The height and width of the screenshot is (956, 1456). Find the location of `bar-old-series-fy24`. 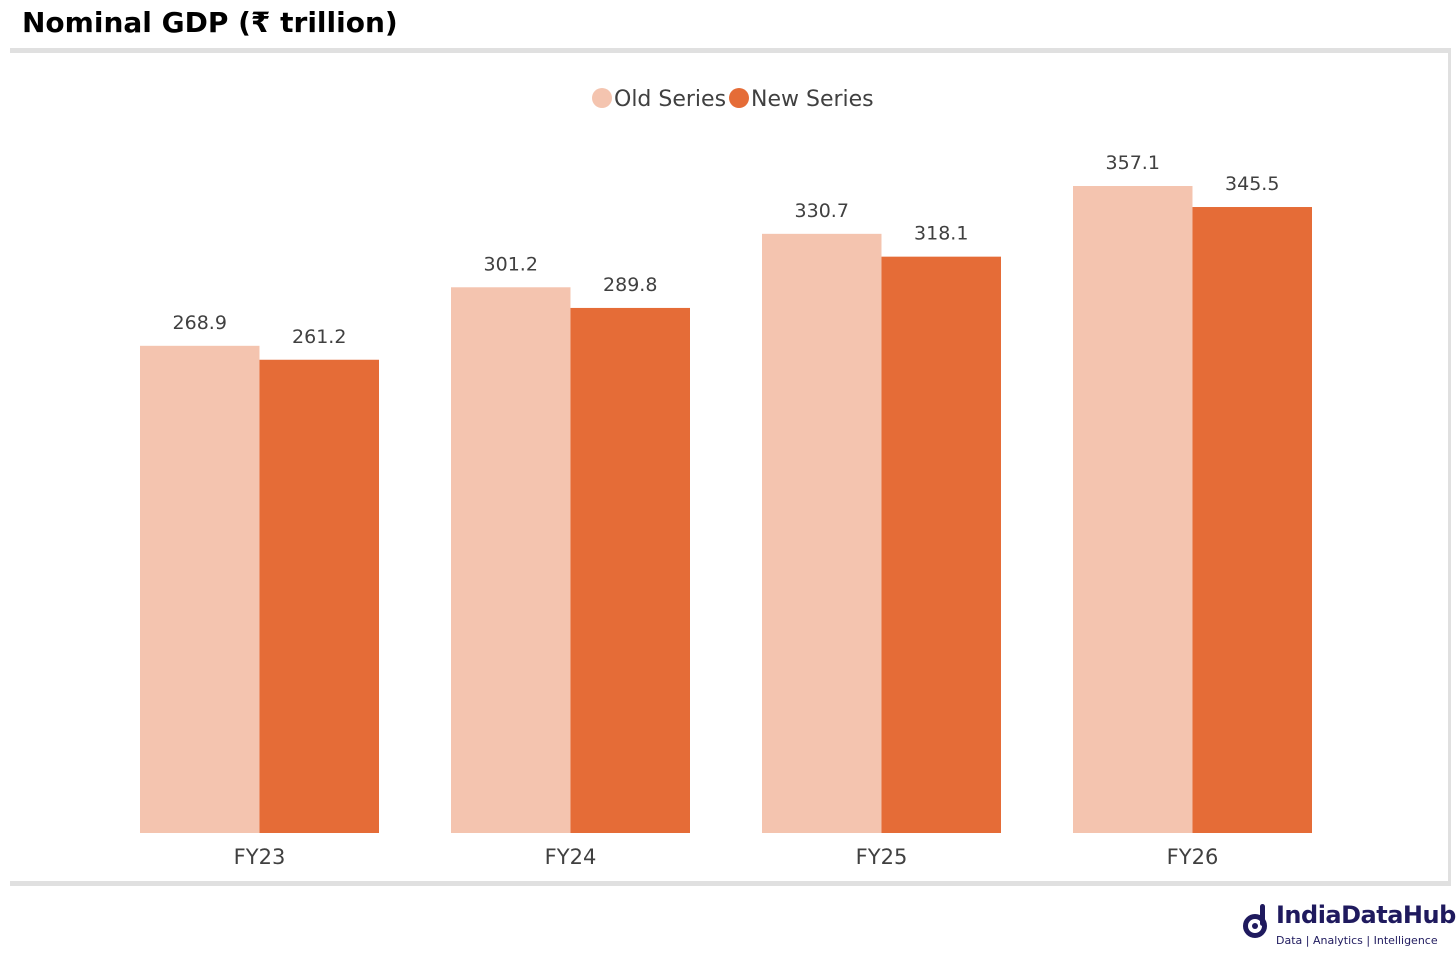

bar-old-series-fy24 is located at coordinates (511, 560).